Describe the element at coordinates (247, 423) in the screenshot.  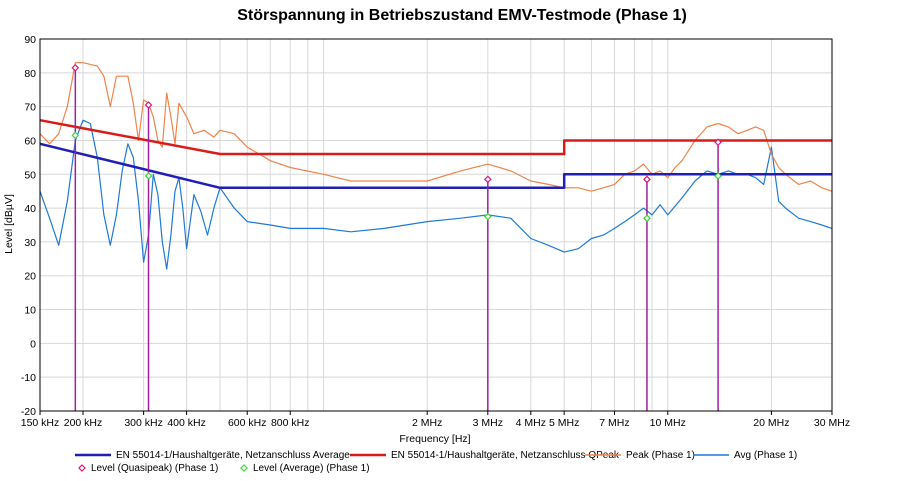
I see `x-tick-label: 600 kHz` at that location.